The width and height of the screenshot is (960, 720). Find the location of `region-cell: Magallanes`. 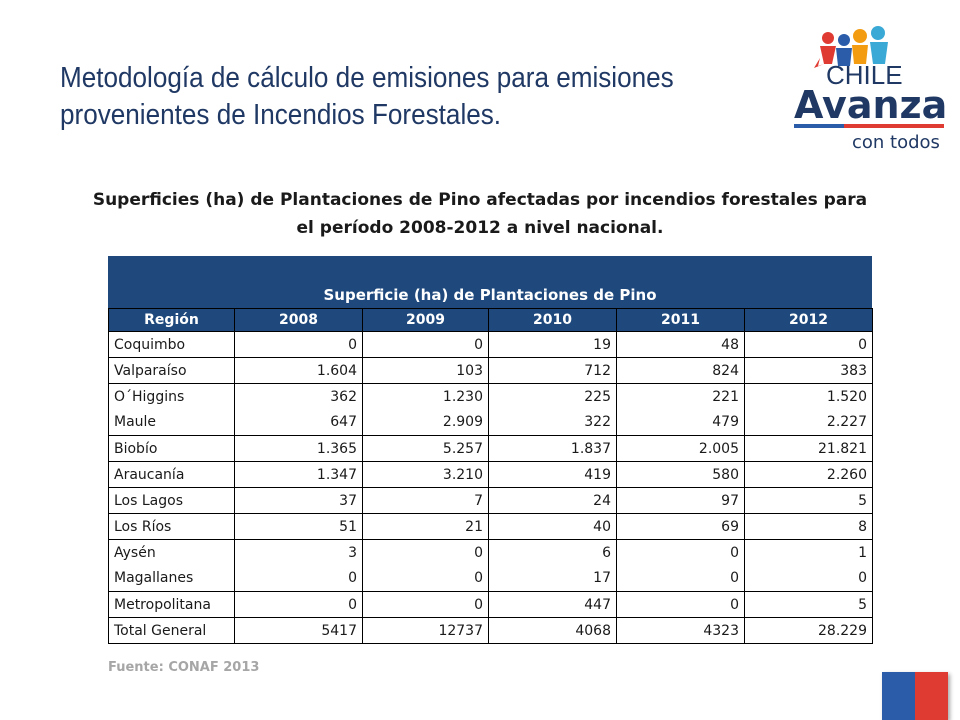

region-cell: Magallanes is located at coordinates (171, 578).